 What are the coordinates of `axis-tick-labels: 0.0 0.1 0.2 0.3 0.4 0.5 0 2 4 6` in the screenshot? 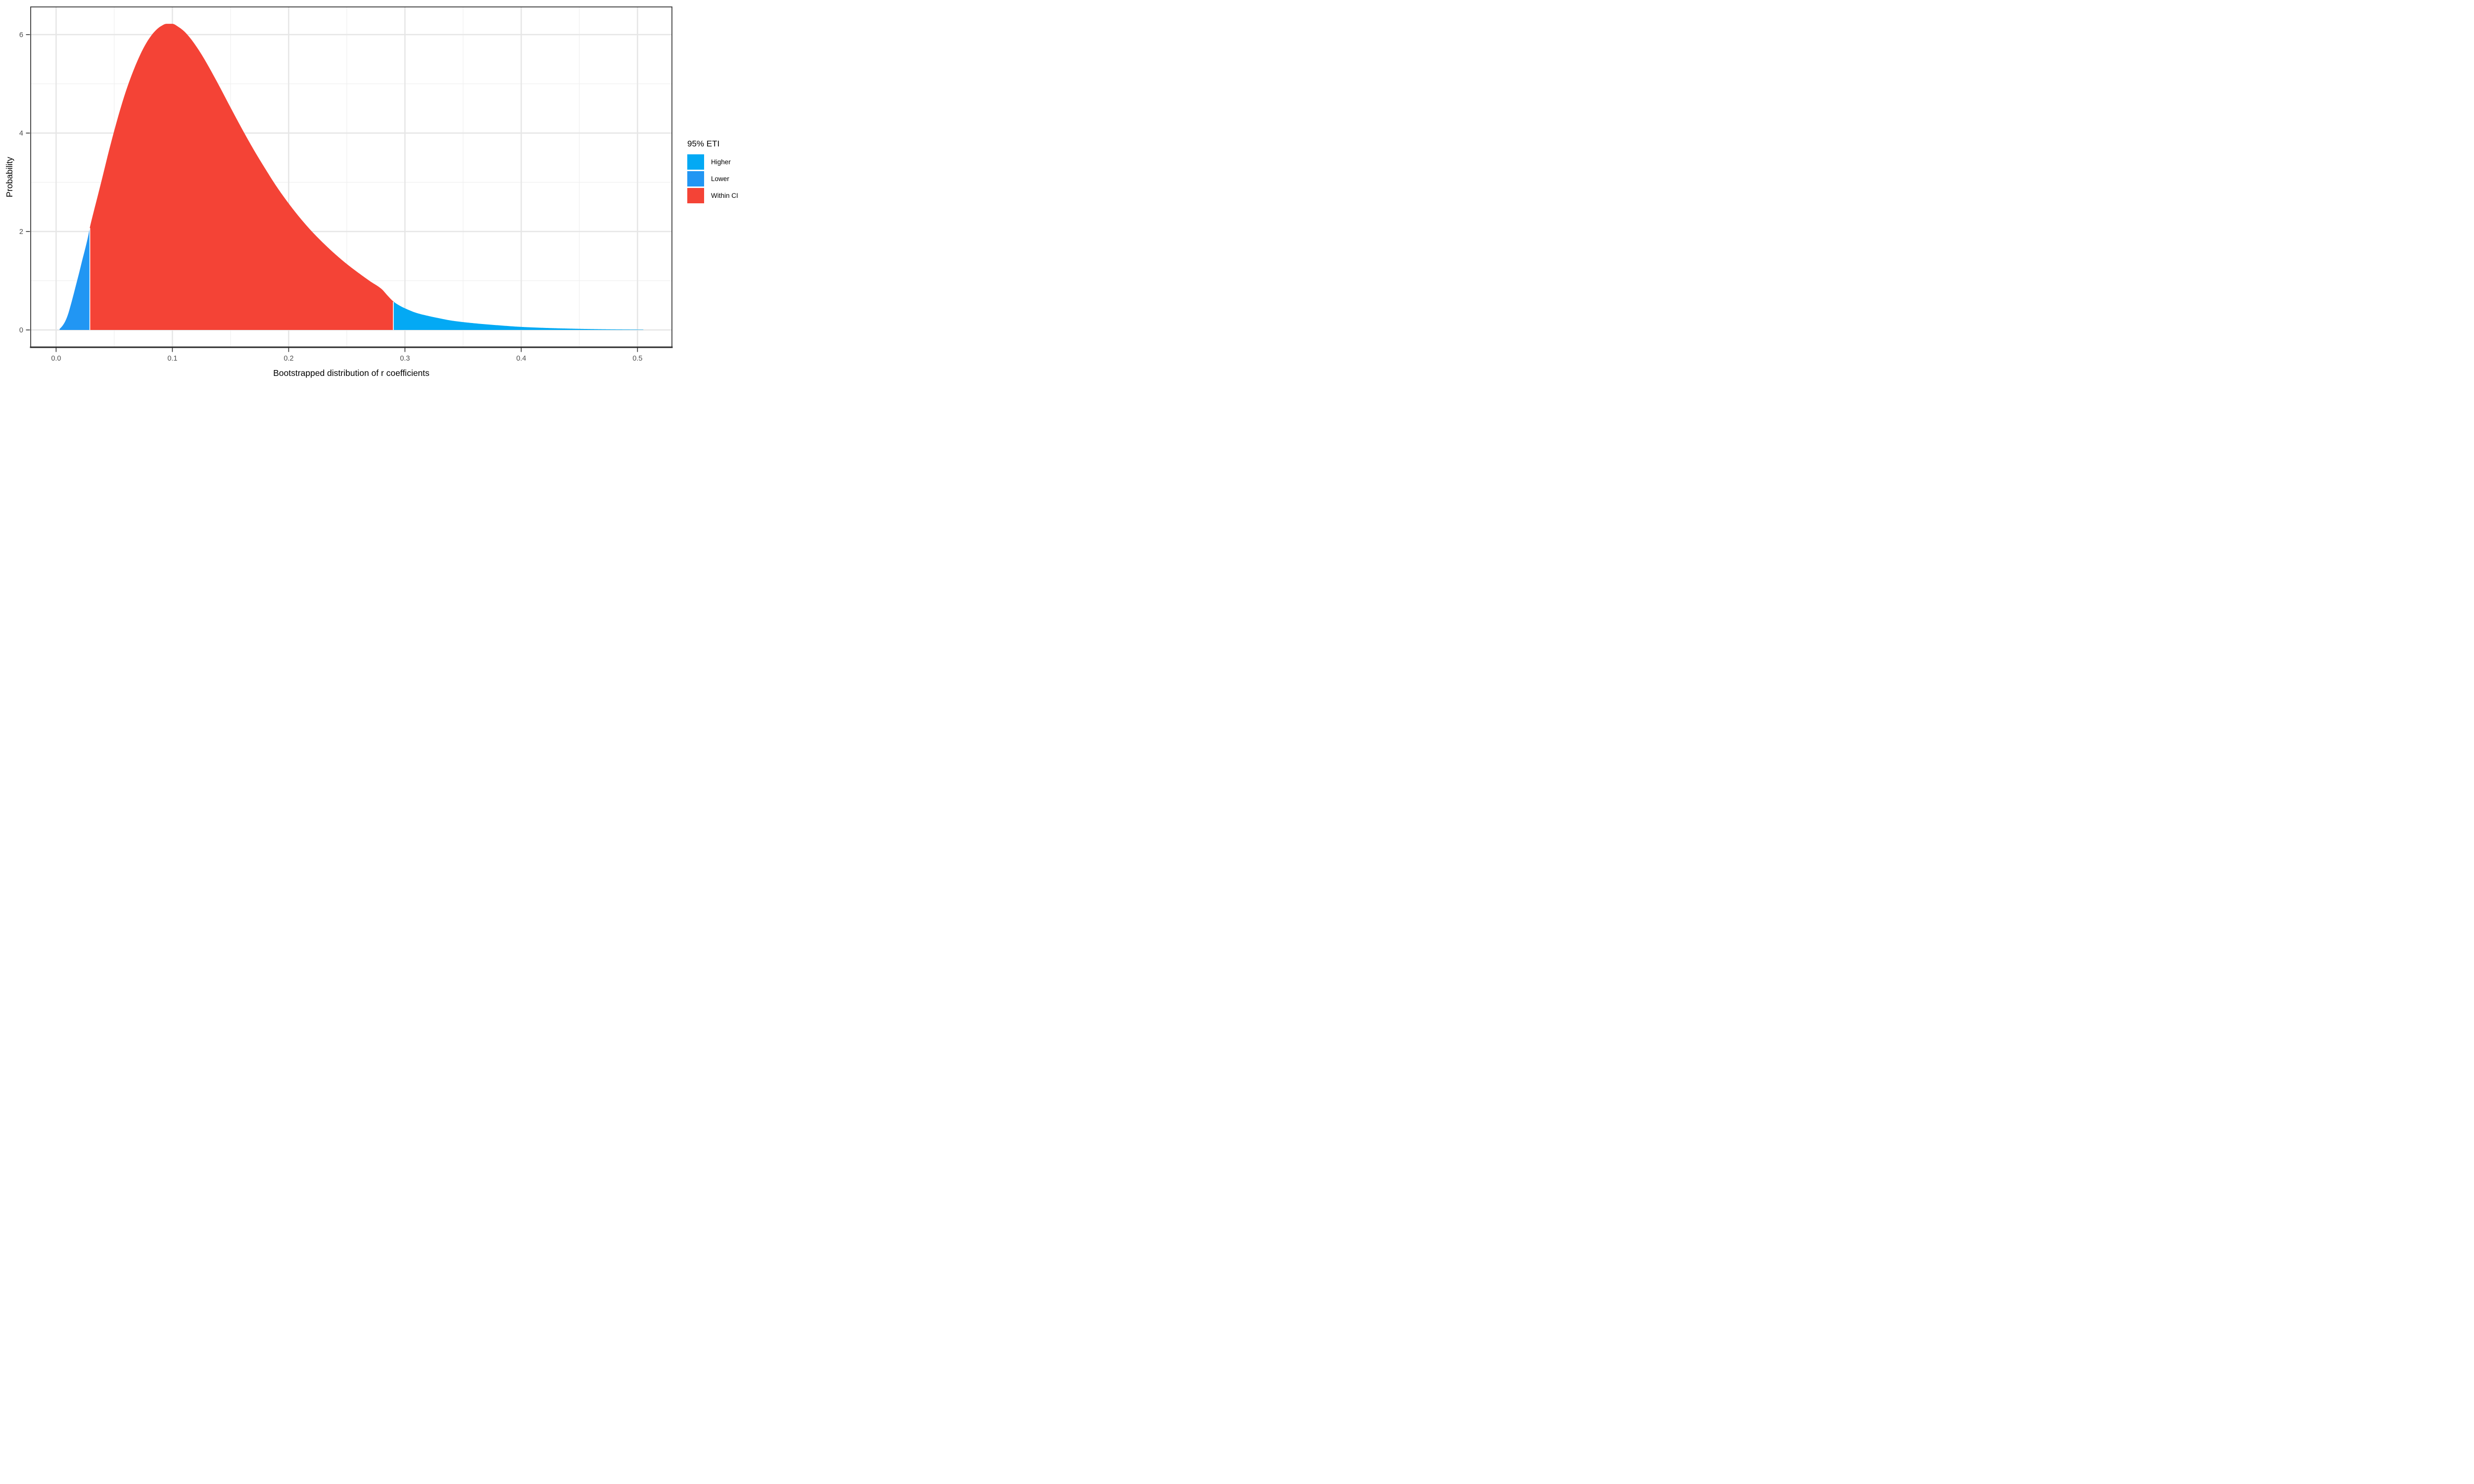 It's located at (331, 197).